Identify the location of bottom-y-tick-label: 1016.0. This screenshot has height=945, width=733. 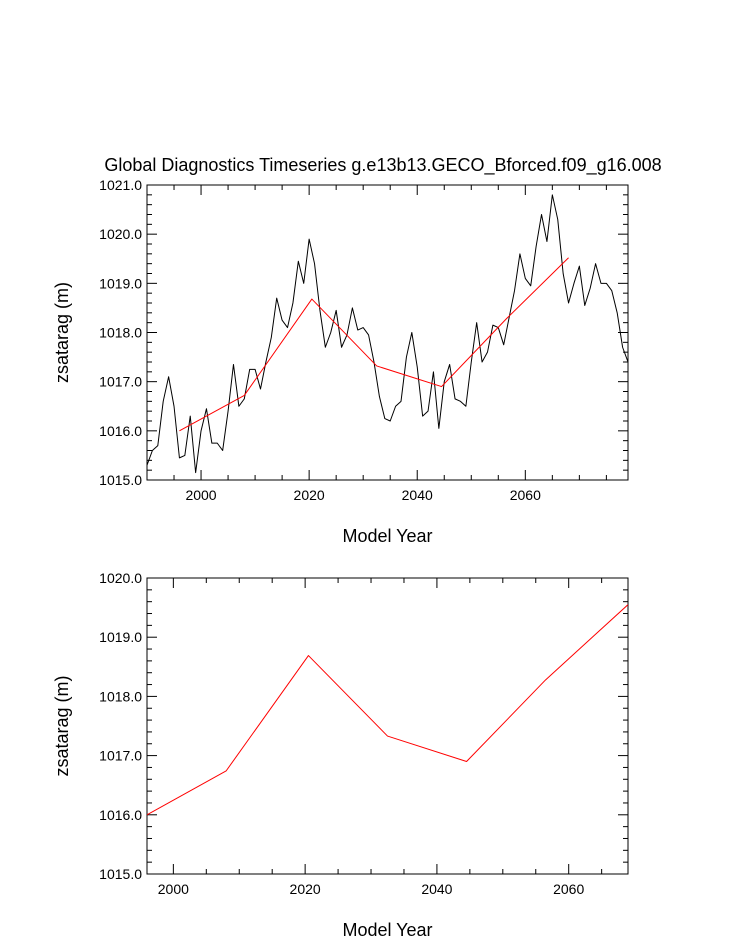
(120, 815).